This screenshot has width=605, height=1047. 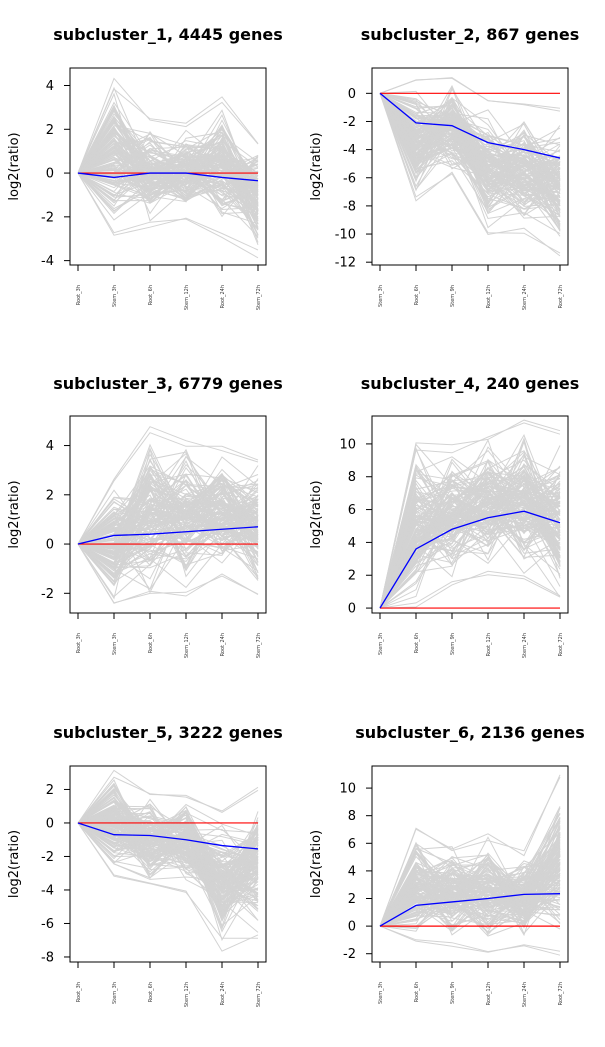 What do you see at coordinates (347, 789) in the screenshot?
I see `y-tick-label: 10` at bounding box center [347, 789].